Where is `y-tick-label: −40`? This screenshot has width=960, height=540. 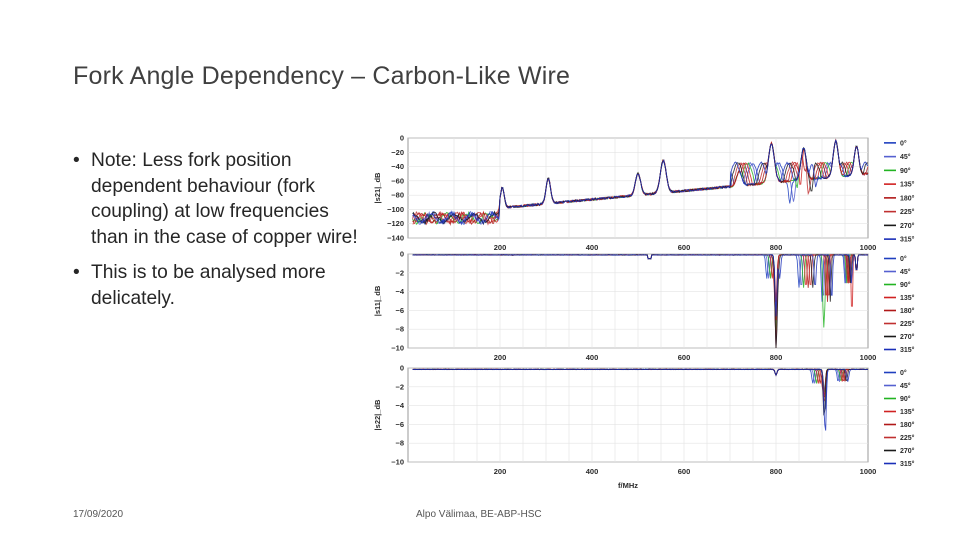 y-tick-label: −40 is located at coordinates (397, 166).